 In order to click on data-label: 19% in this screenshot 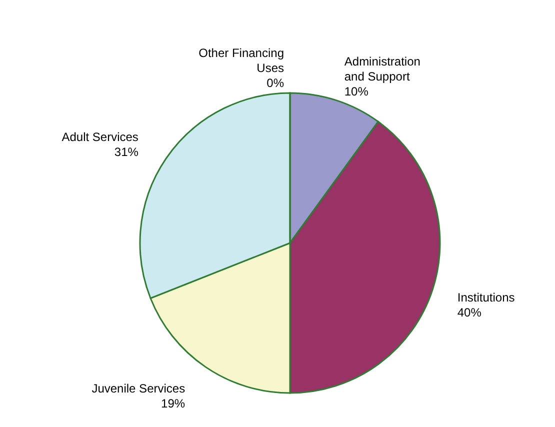, I will do `click(173, 403)`.